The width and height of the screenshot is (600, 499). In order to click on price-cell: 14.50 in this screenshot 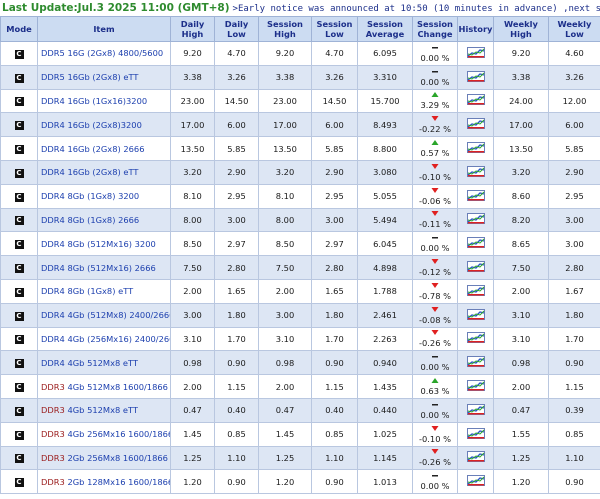, I will do `click(334, 101)`.